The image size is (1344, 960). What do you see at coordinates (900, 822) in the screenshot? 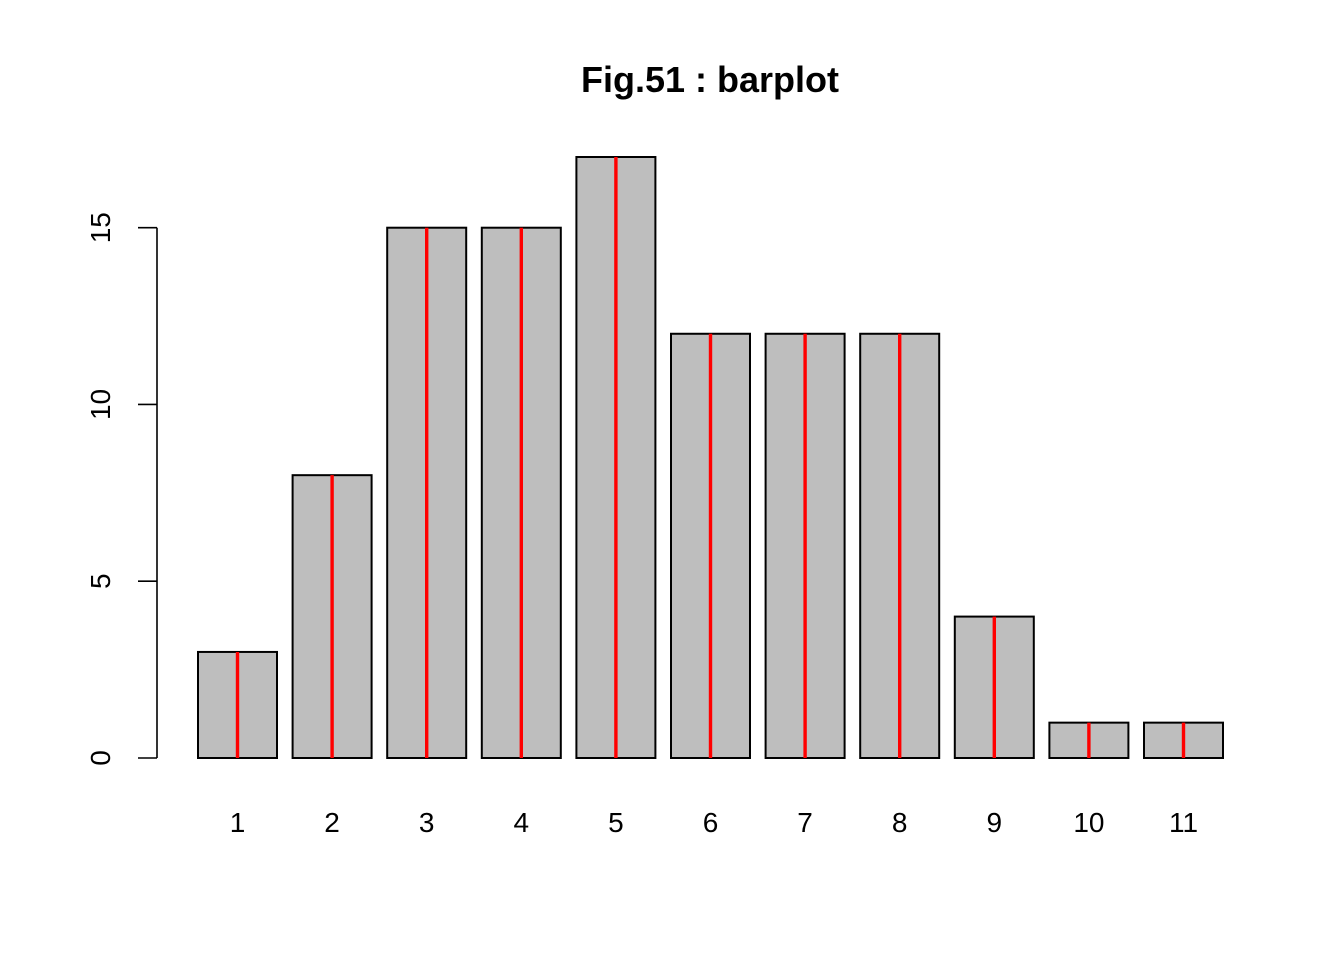
I see `x-tick-label-8: 8` at bounding box center [900, 822].